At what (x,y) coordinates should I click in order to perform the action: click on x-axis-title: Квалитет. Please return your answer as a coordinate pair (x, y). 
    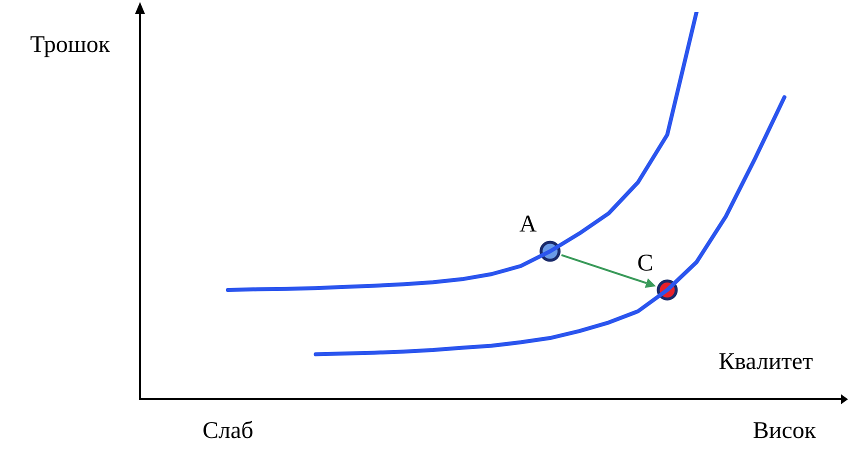
    Looking at the image, I should click on (765, 362).